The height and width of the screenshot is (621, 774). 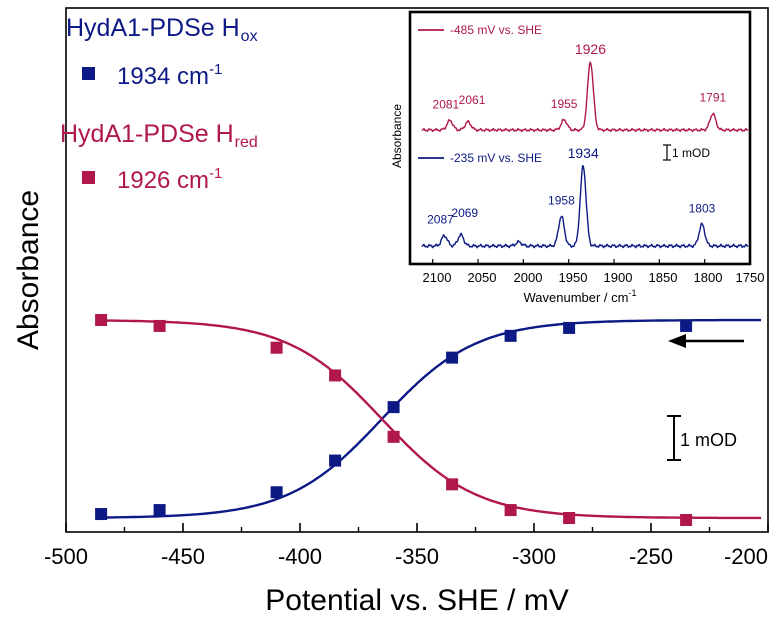 I want to click on inset-peak-label: 1791, so click(x=712, y=98).